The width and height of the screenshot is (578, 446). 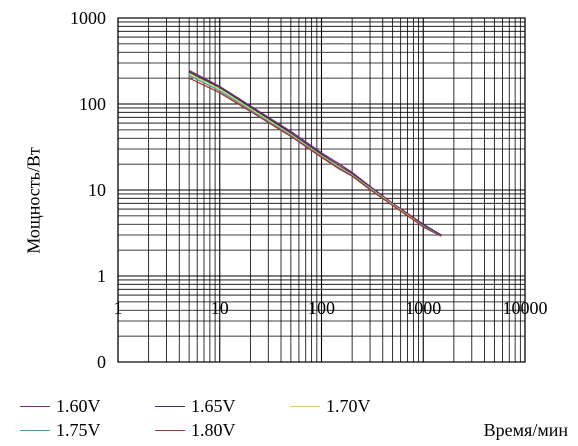 I want to click on legend-item-1.80V: 1.80V, so click(x=195, y=430).